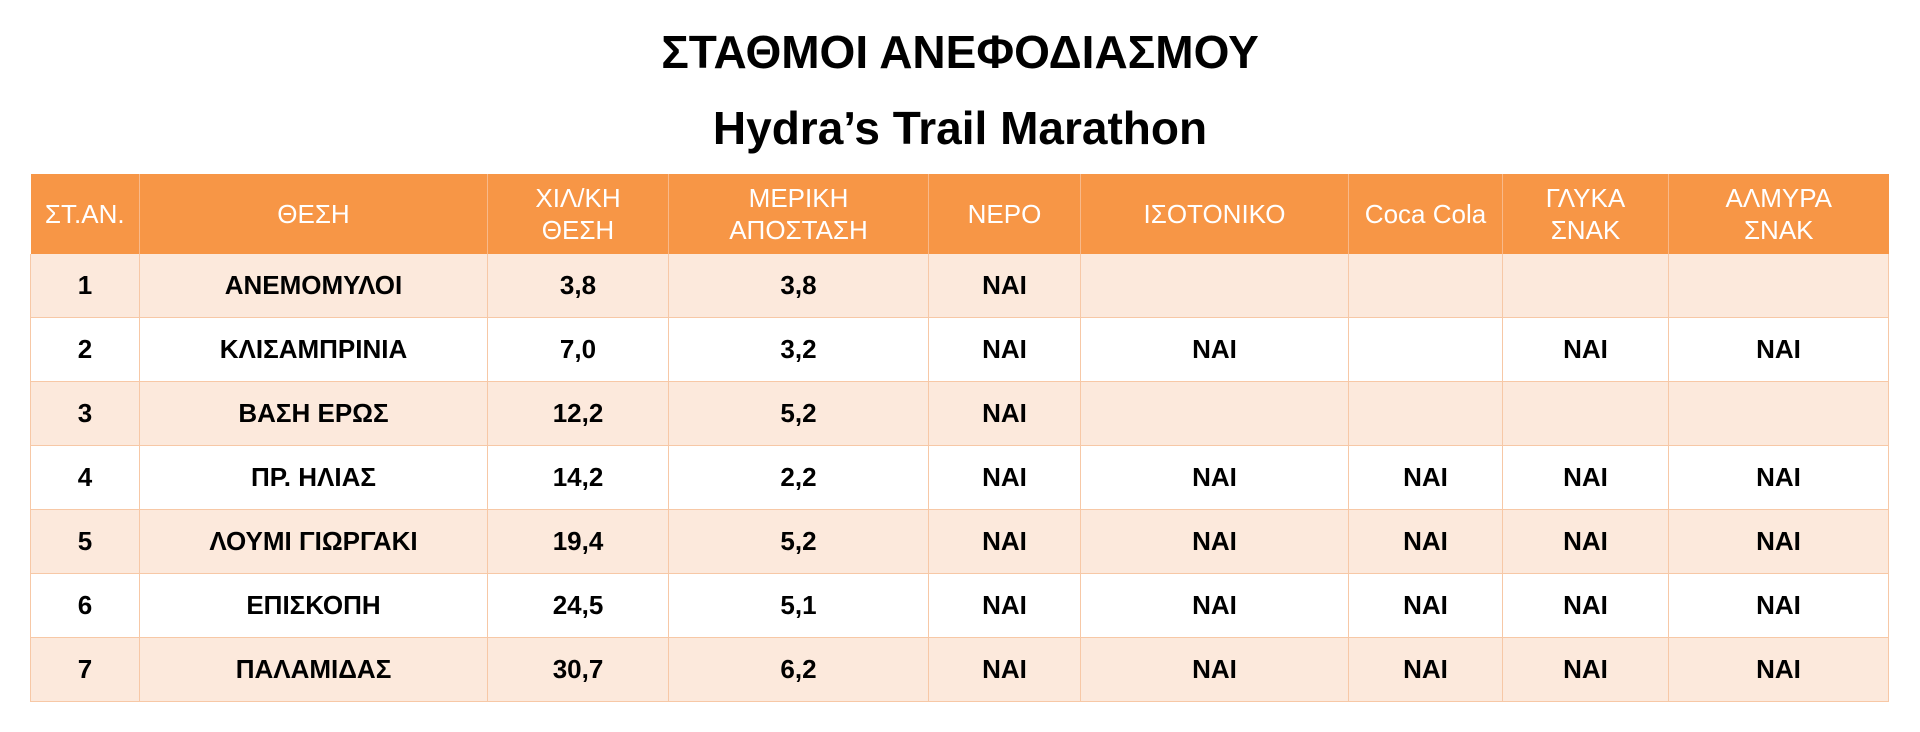 The width and height of the screenshot is (1920, 732). Describe the element at coordinates (798, 214) in the screenshot. I see `header-partial-distance: ΜΕΡΙΚΗ ΑΠΟΣΤΑΣΗ` at that location.